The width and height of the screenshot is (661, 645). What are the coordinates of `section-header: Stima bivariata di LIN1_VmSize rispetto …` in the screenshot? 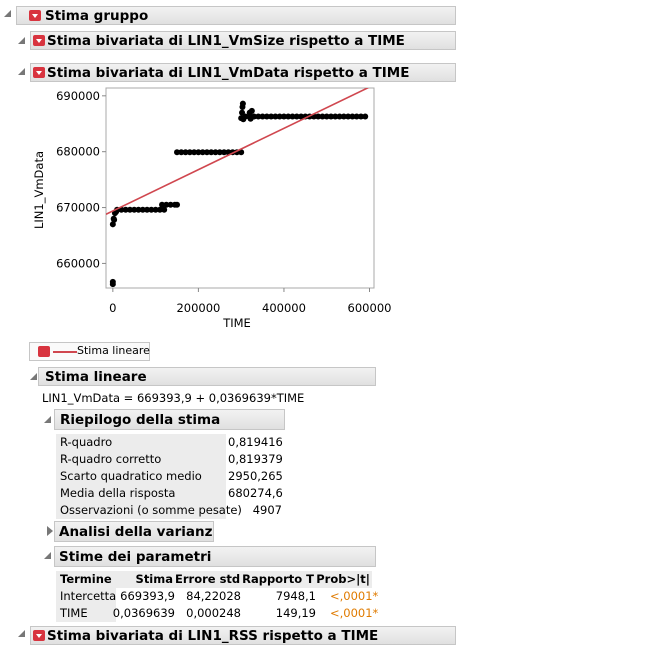 It's located at (243, 40).